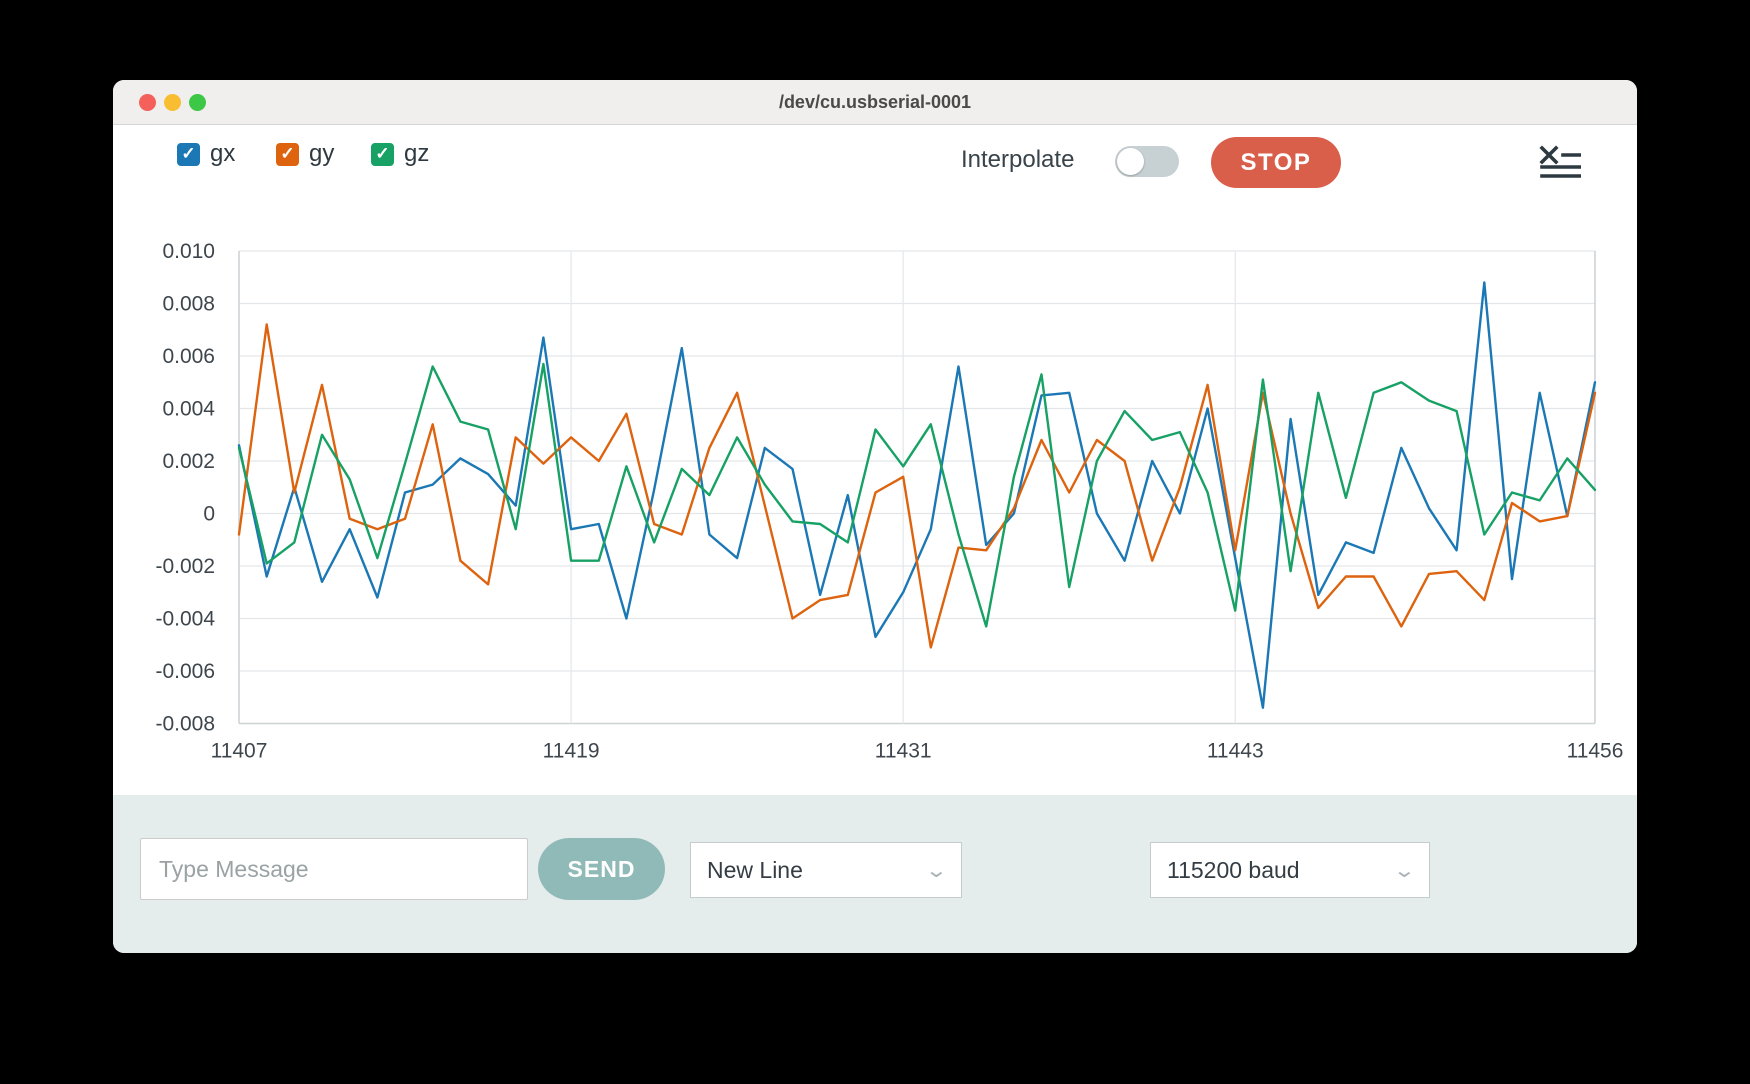 The image size is (1750, 1084). I want to click on svg-text: 11419, so click(571, 751).